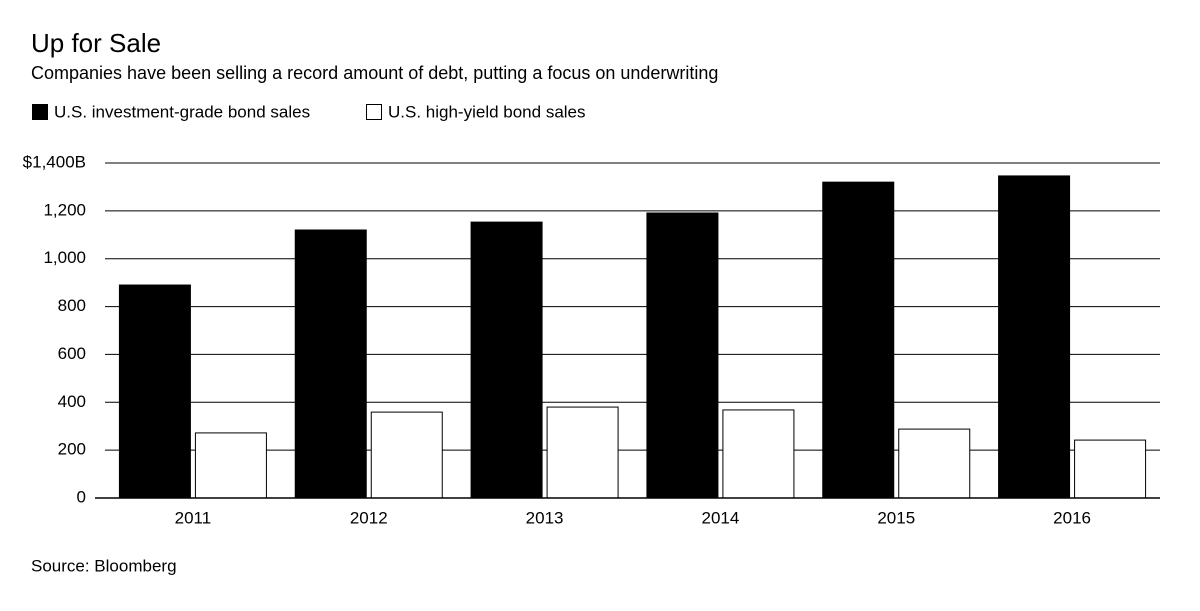 The image size is (1200, 611). Describe the element at coordinates (64, 257) in the screenshot. I see `y-tick-label: 1,000` at that location.